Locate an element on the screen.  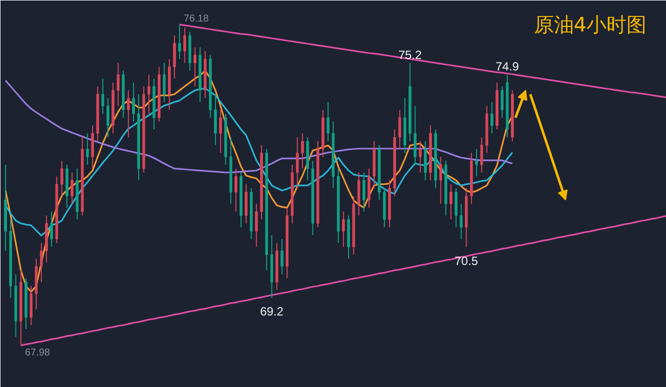
chart-title: 原油4小时图 is located at coordinates (590, 24).